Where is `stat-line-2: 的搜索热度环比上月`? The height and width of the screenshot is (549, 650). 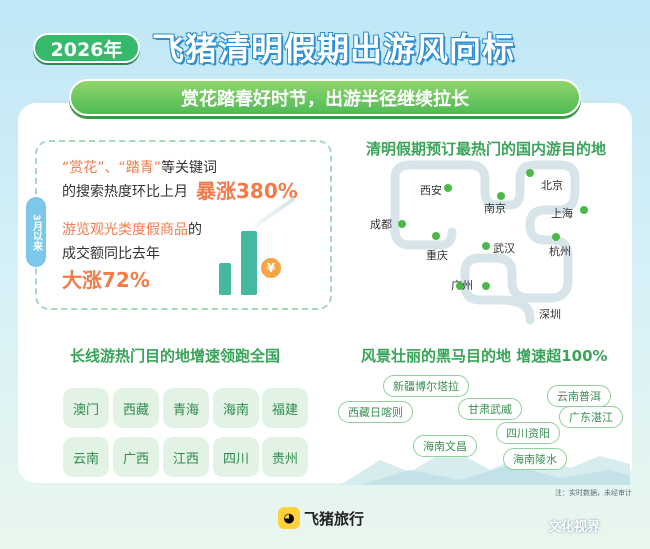
stat-line-2: 的搜索热度环比上月 is located at coordinates (125, 192).